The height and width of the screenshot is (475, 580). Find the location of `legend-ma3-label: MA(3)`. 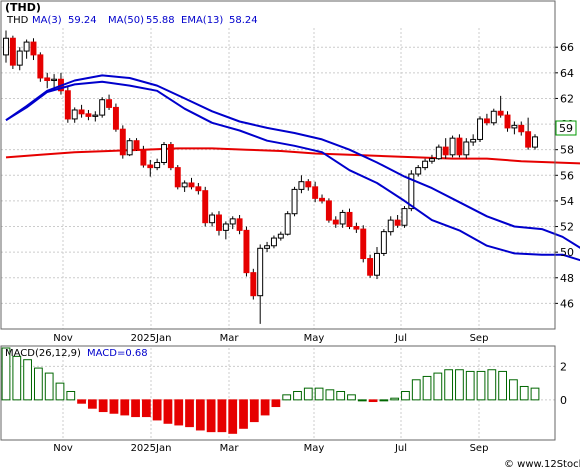

legend-ma3-label: MA(3) is located at coordinates (47, 20).